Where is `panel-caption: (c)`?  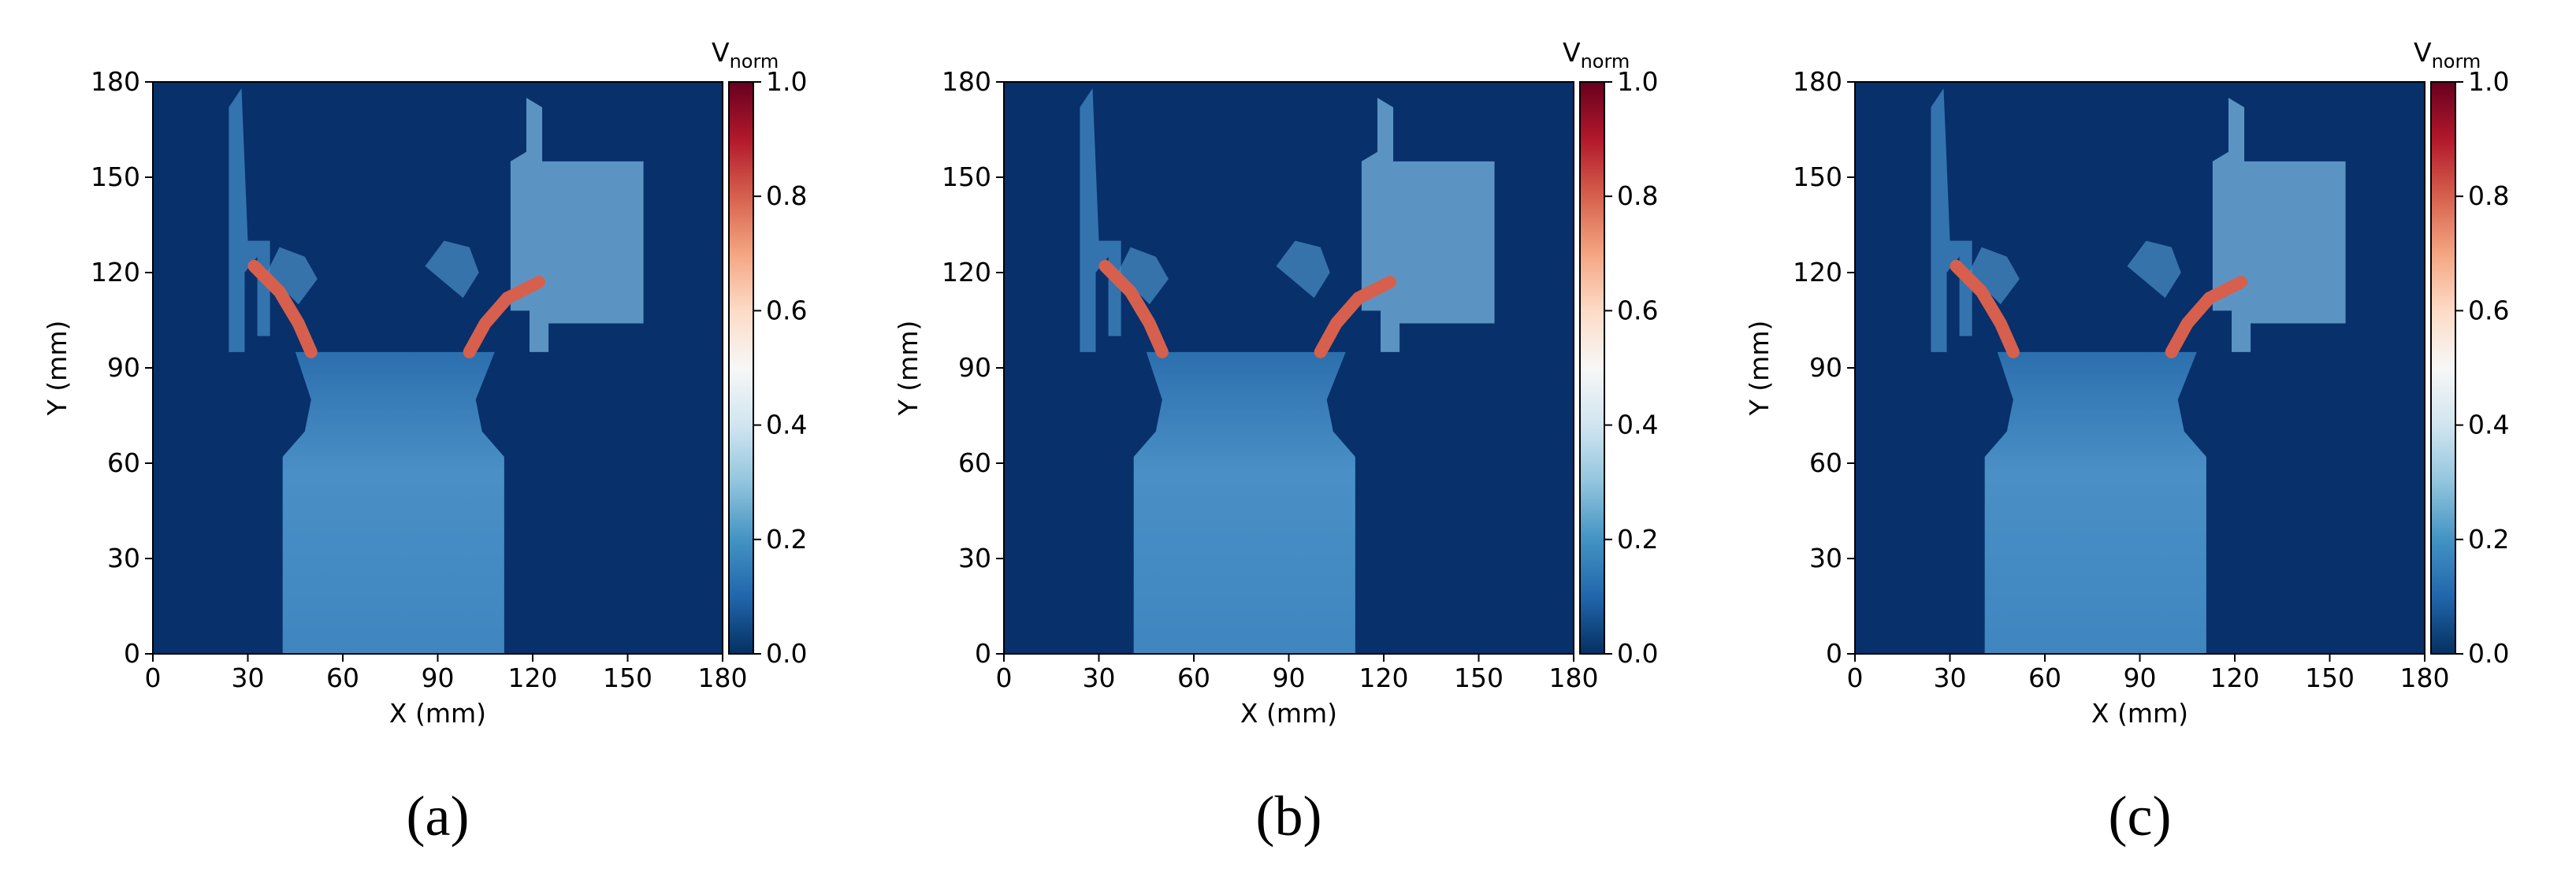 panel-caption: (c) is located at coordinates (2140, 816).